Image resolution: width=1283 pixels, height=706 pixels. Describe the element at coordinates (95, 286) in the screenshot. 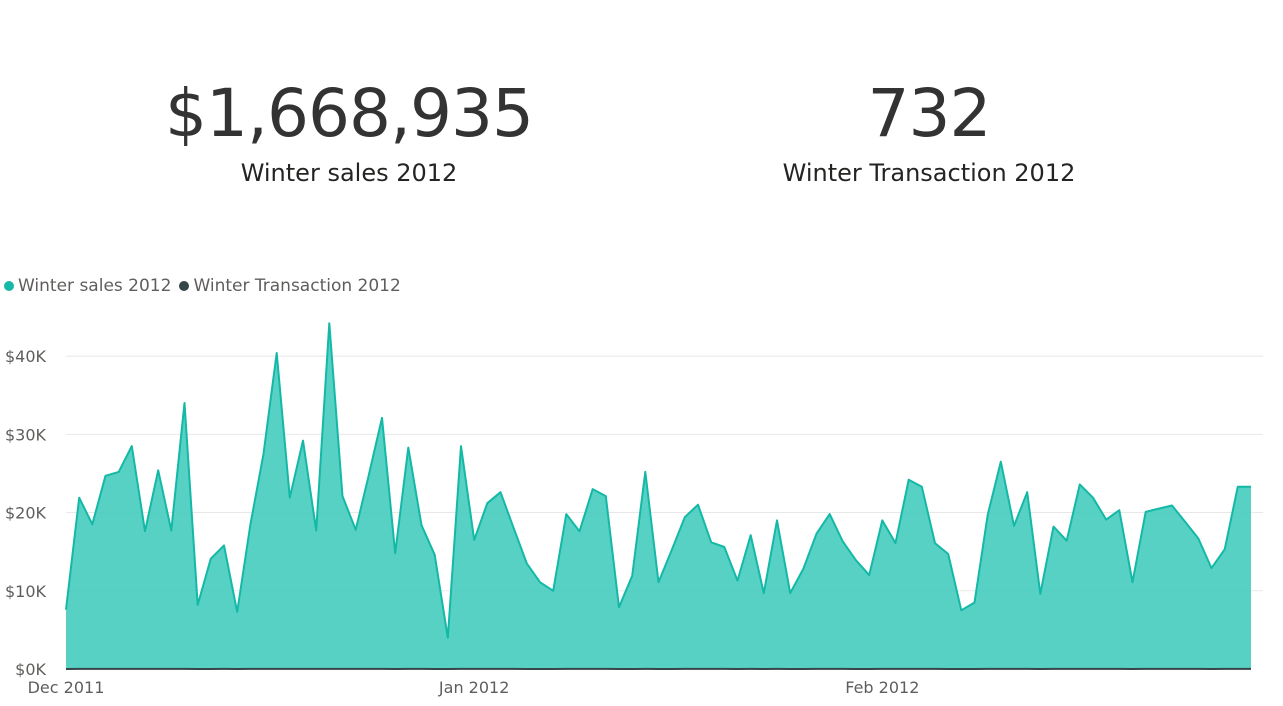

I see `legend-label-sales: Winter sales 2012` at that location.